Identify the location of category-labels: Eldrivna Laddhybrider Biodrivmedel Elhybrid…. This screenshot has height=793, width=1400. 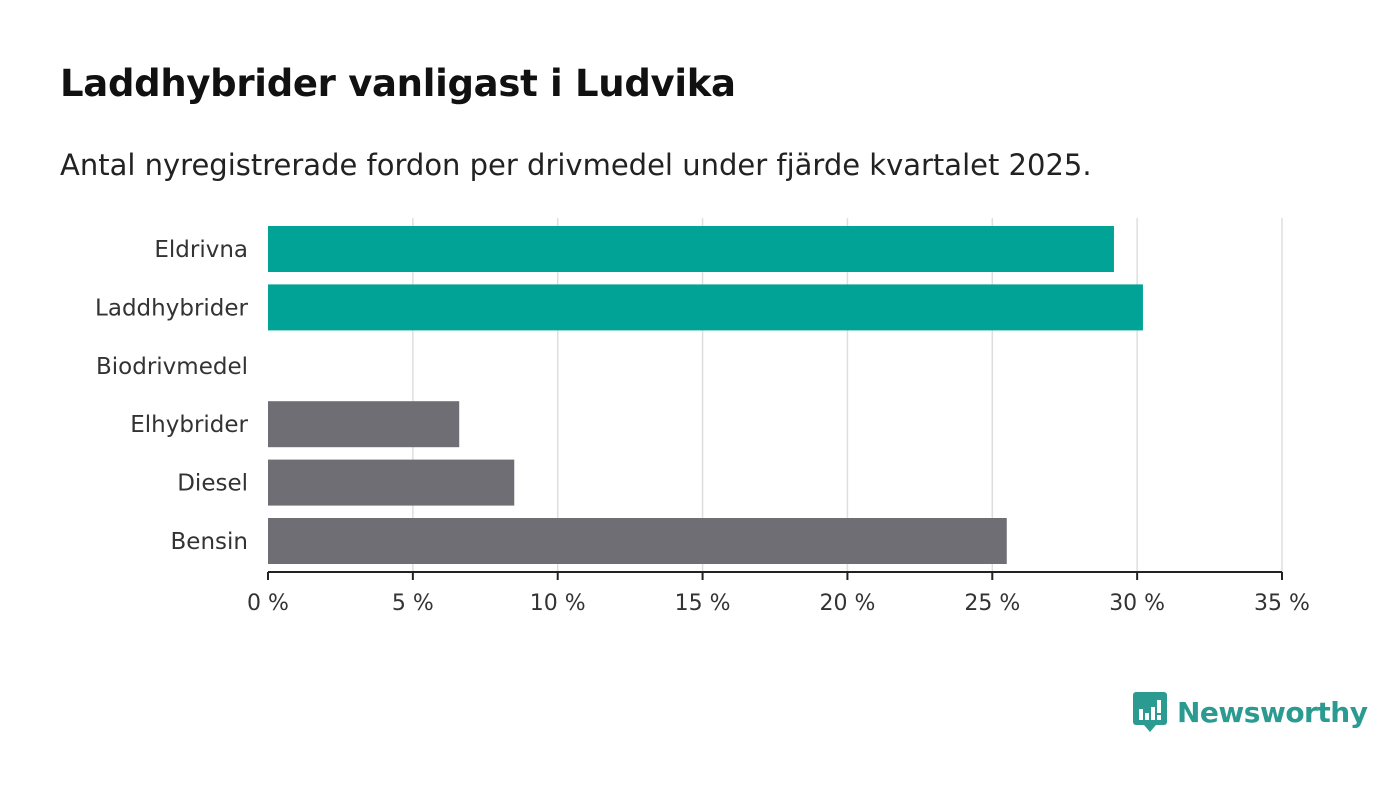
(171, 396).